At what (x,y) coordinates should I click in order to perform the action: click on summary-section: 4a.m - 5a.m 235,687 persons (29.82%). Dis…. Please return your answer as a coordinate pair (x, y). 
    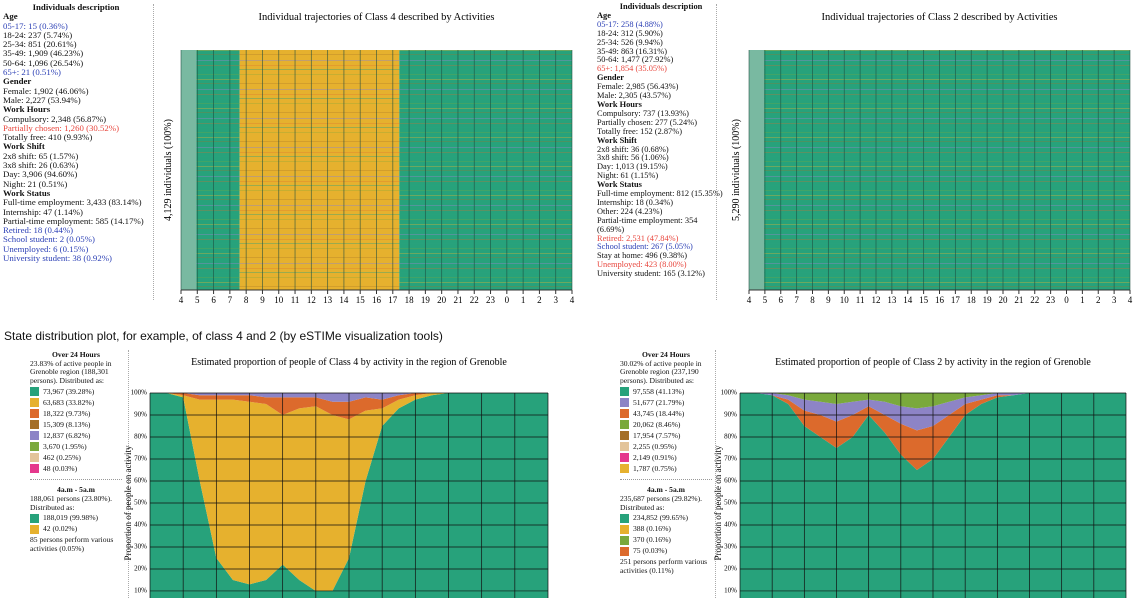
    Looking at the image, I should click on (666, 527).